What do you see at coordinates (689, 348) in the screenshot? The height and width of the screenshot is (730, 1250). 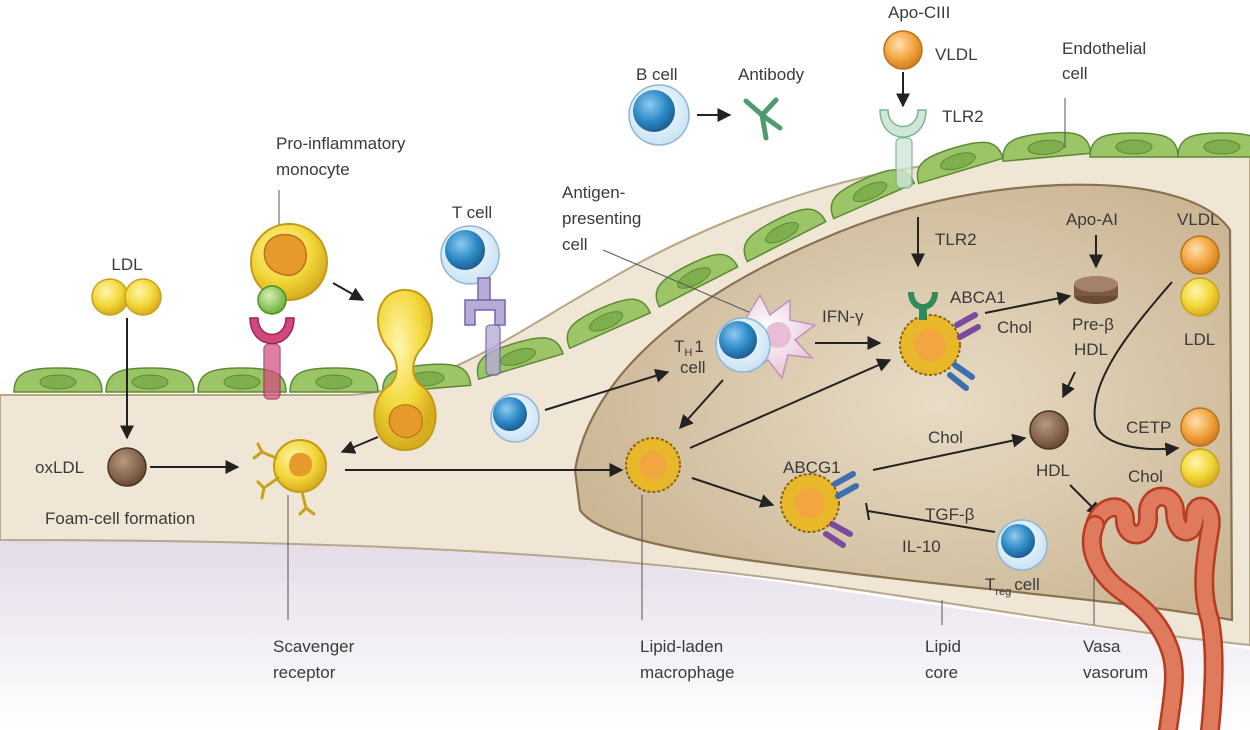 I see `label-th1: TH 1` at bounding box center [689, 348].